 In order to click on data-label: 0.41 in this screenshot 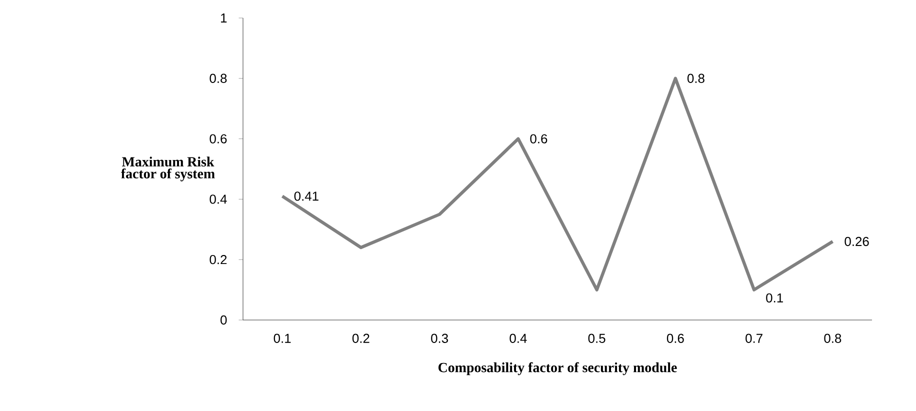, I will do `click(306, 196)`.